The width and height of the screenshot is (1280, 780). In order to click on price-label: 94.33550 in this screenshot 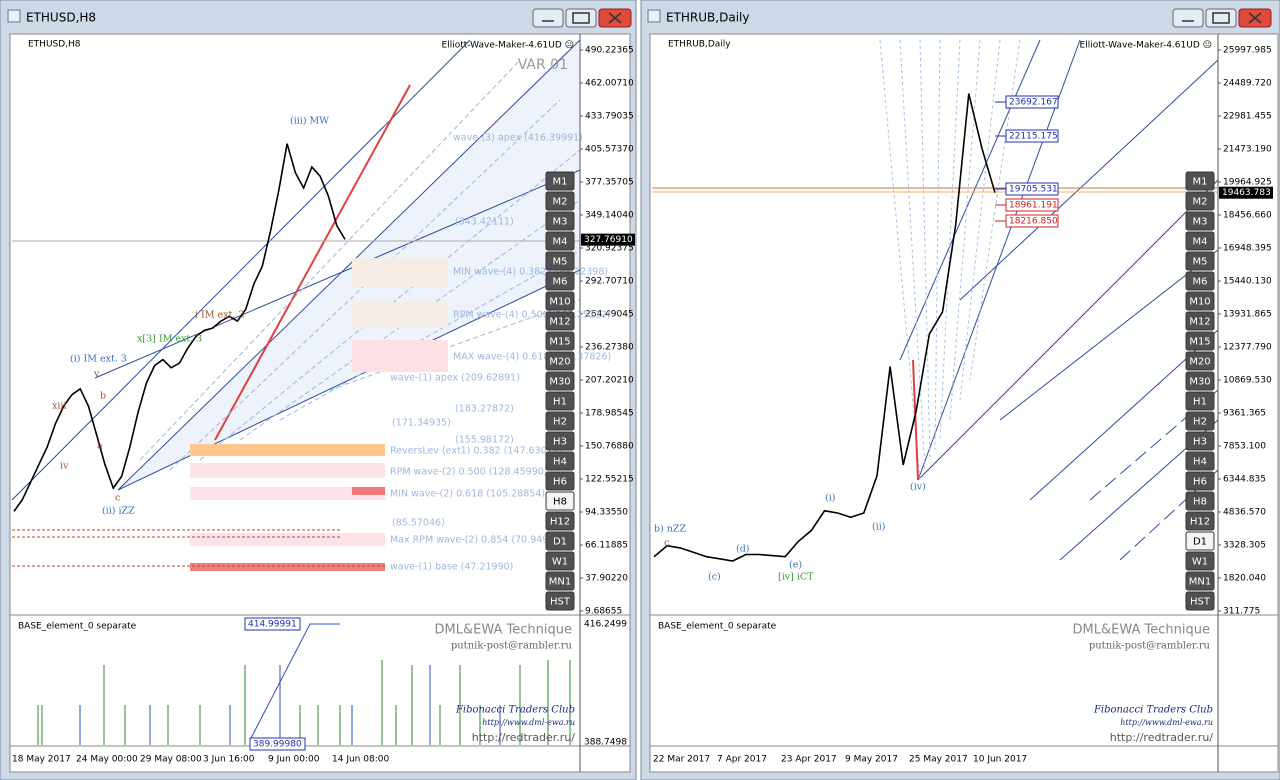, I will do `click(606, 513)`.